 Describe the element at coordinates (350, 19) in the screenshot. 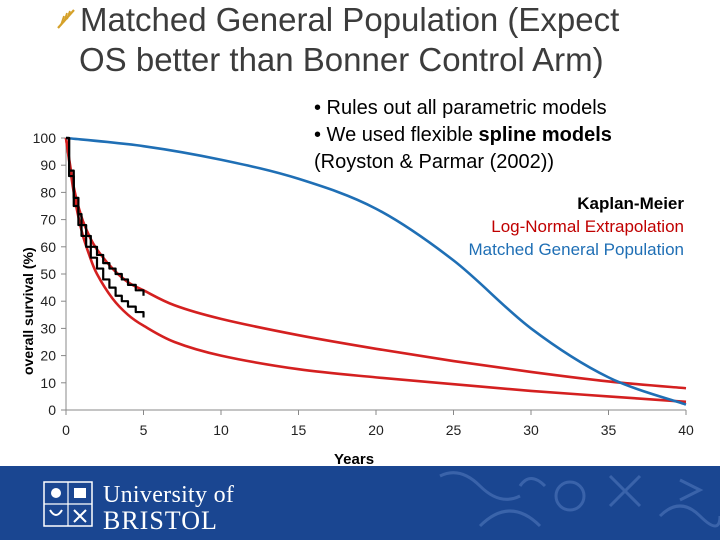

I see `title-line-1: Matched General Population (Expect` at that location.